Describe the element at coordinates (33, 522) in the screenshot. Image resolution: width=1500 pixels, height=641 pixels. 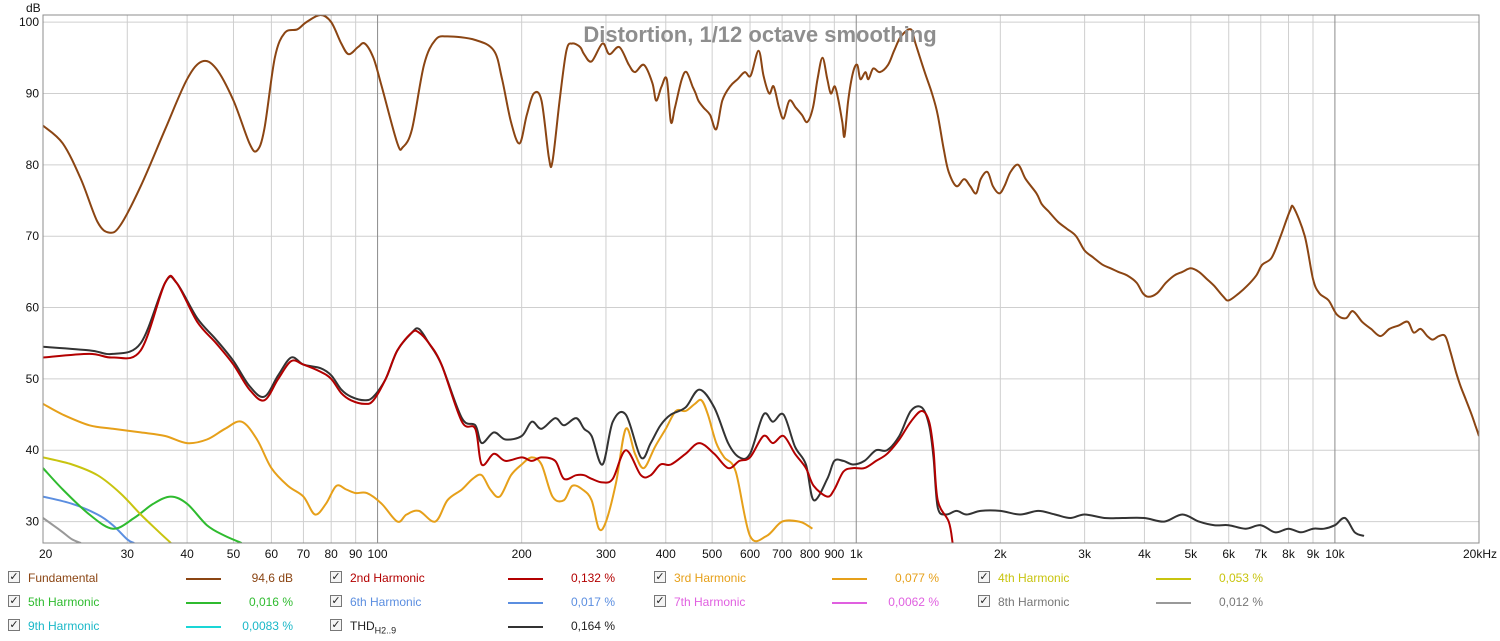
I see `y-tick-label: 30` at that location.